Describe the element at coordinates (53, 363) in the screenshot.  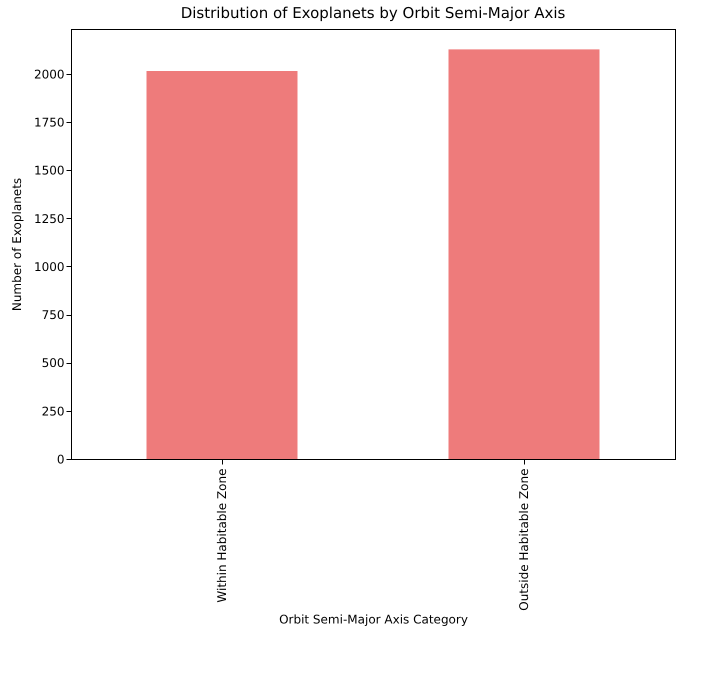
I see `y-tick-label: 500` at that location.